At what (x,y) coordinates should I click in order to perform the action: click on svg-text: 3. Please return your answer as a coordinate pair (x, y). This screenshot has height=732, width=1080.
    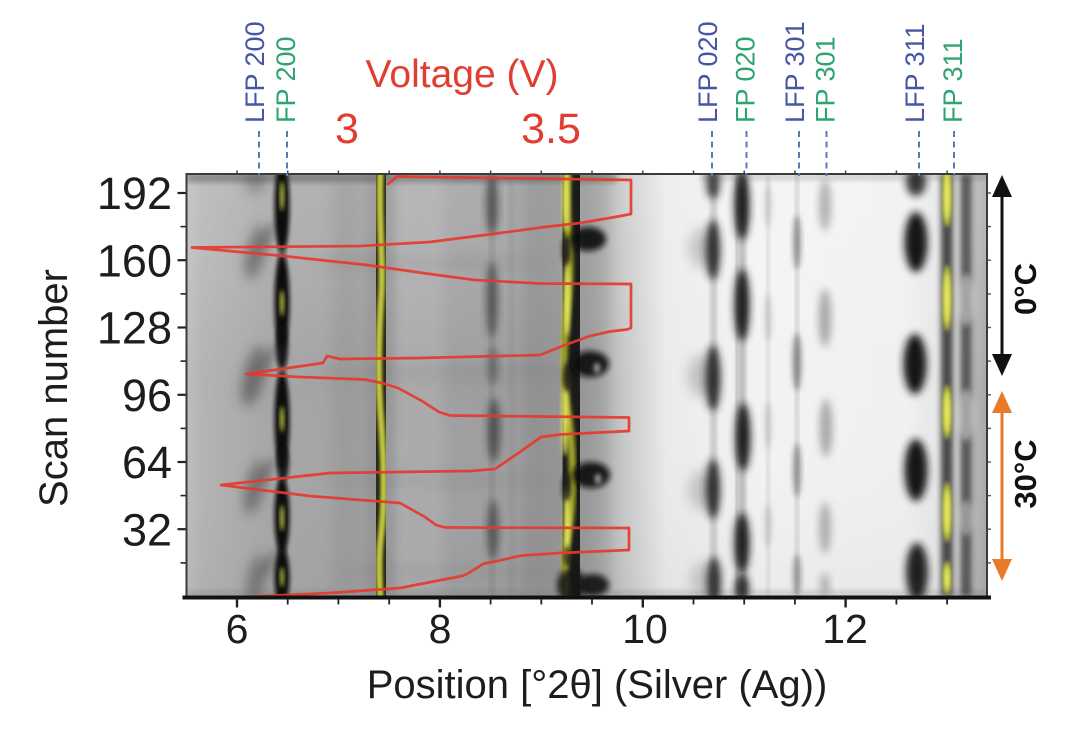
    Looking at the image, I should click on (347, 129).